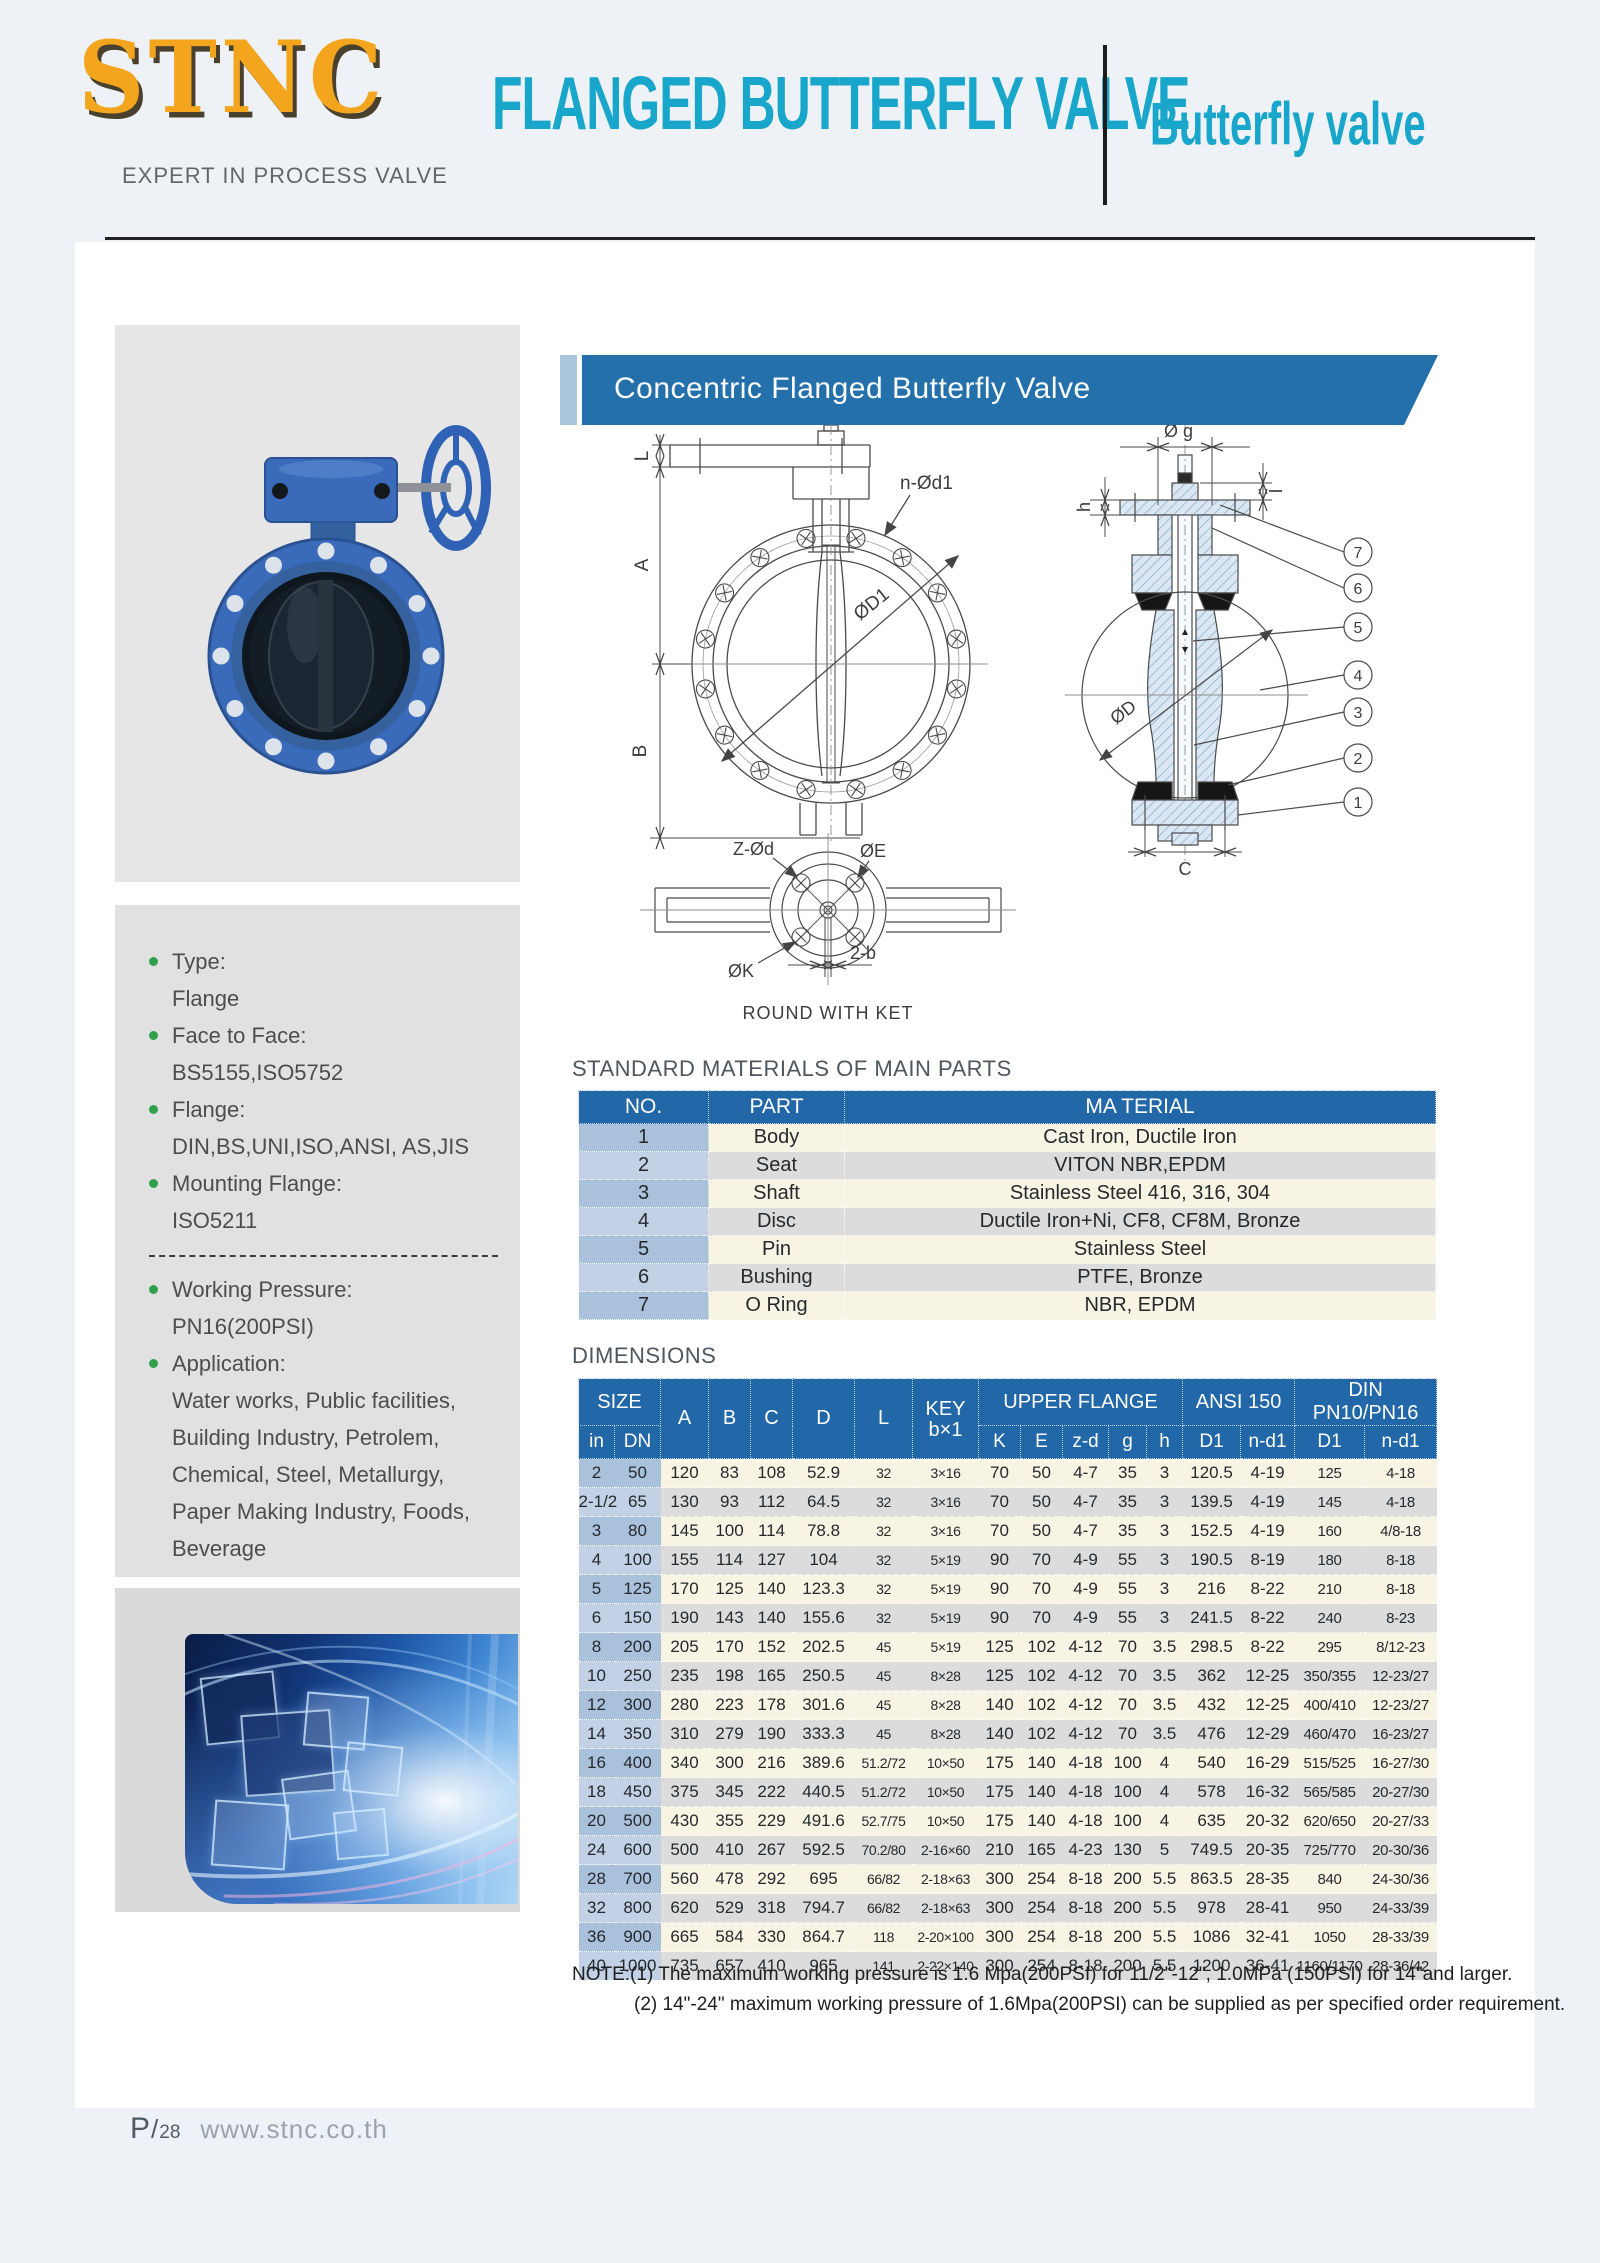 This screenshot has height=2263, width=1600. Describe the element at coordinates (884, 1418) in the screenshot. I see `head-l: L` at that location.